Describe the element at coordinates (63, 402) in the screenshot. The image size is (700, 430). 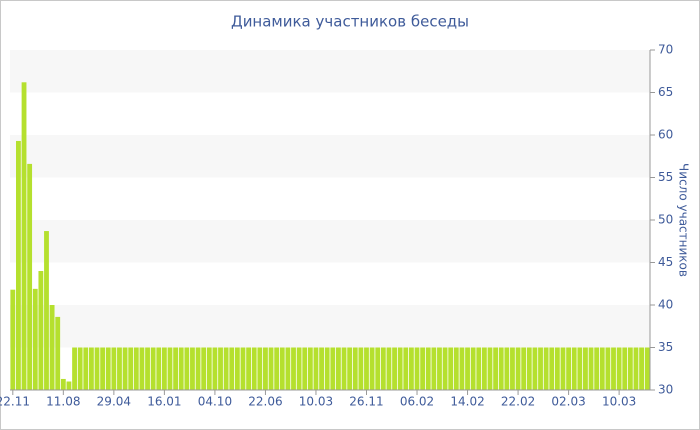
I see `x-tick-label: 11.08` at that location.